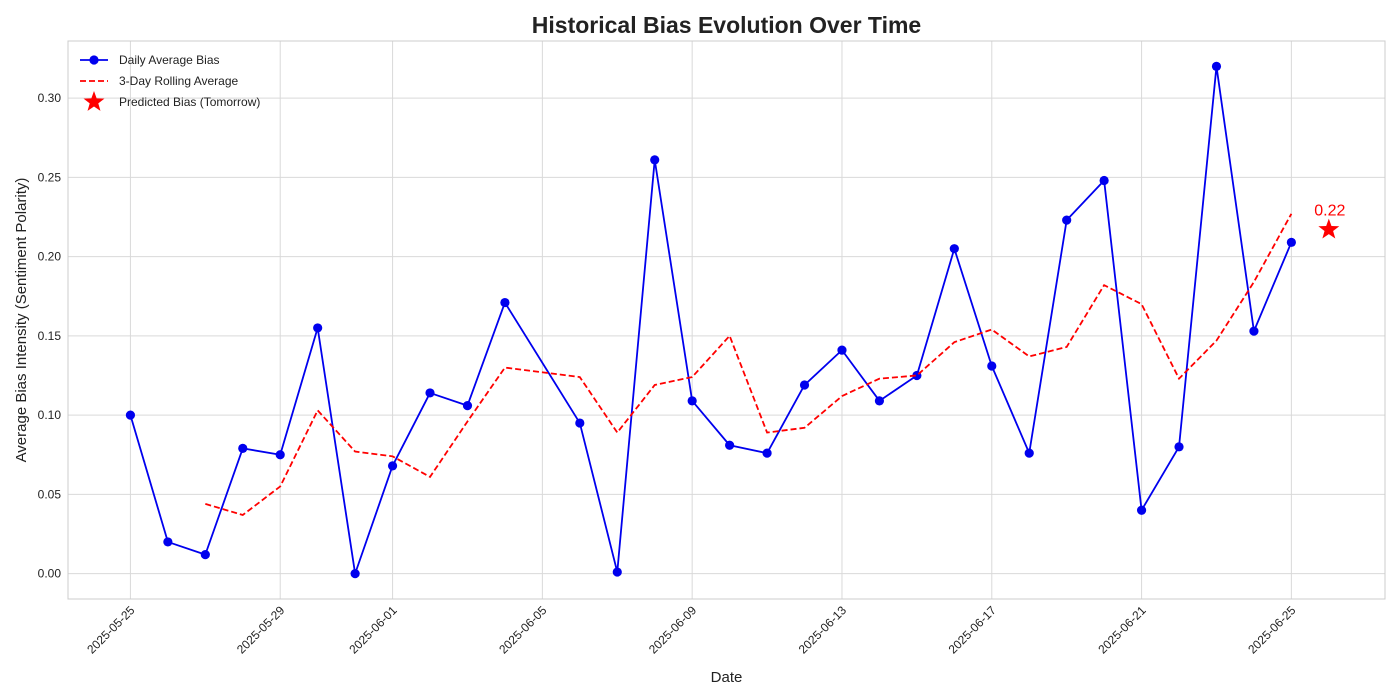 This screenshot has width=1400, height=700. What do you see at coordinates (189, 102) in the screenshot?
I see `legend-entry: Predicted Bias (Tomorrow)` at bounding box center [189, 102].